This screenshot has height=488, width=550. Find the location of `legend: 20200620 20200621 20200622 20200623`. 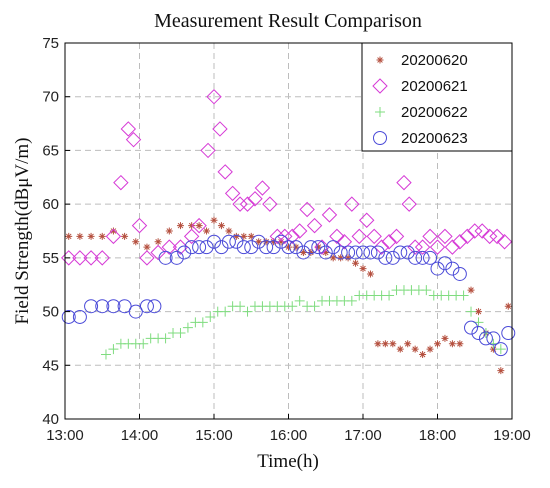

legend: 20200620 20200621 20200622 20200623 is located at coordinates (437, 97).